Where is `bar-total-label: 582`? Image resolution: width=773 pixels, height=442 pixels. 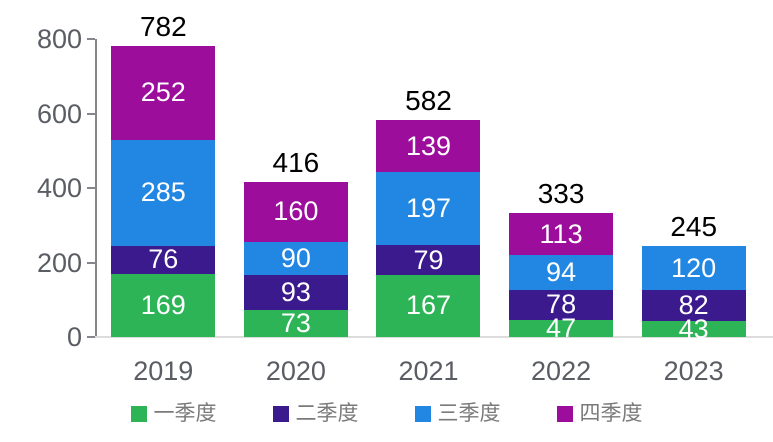 bar-total-label: 582 is located at coordinates (428, 101).